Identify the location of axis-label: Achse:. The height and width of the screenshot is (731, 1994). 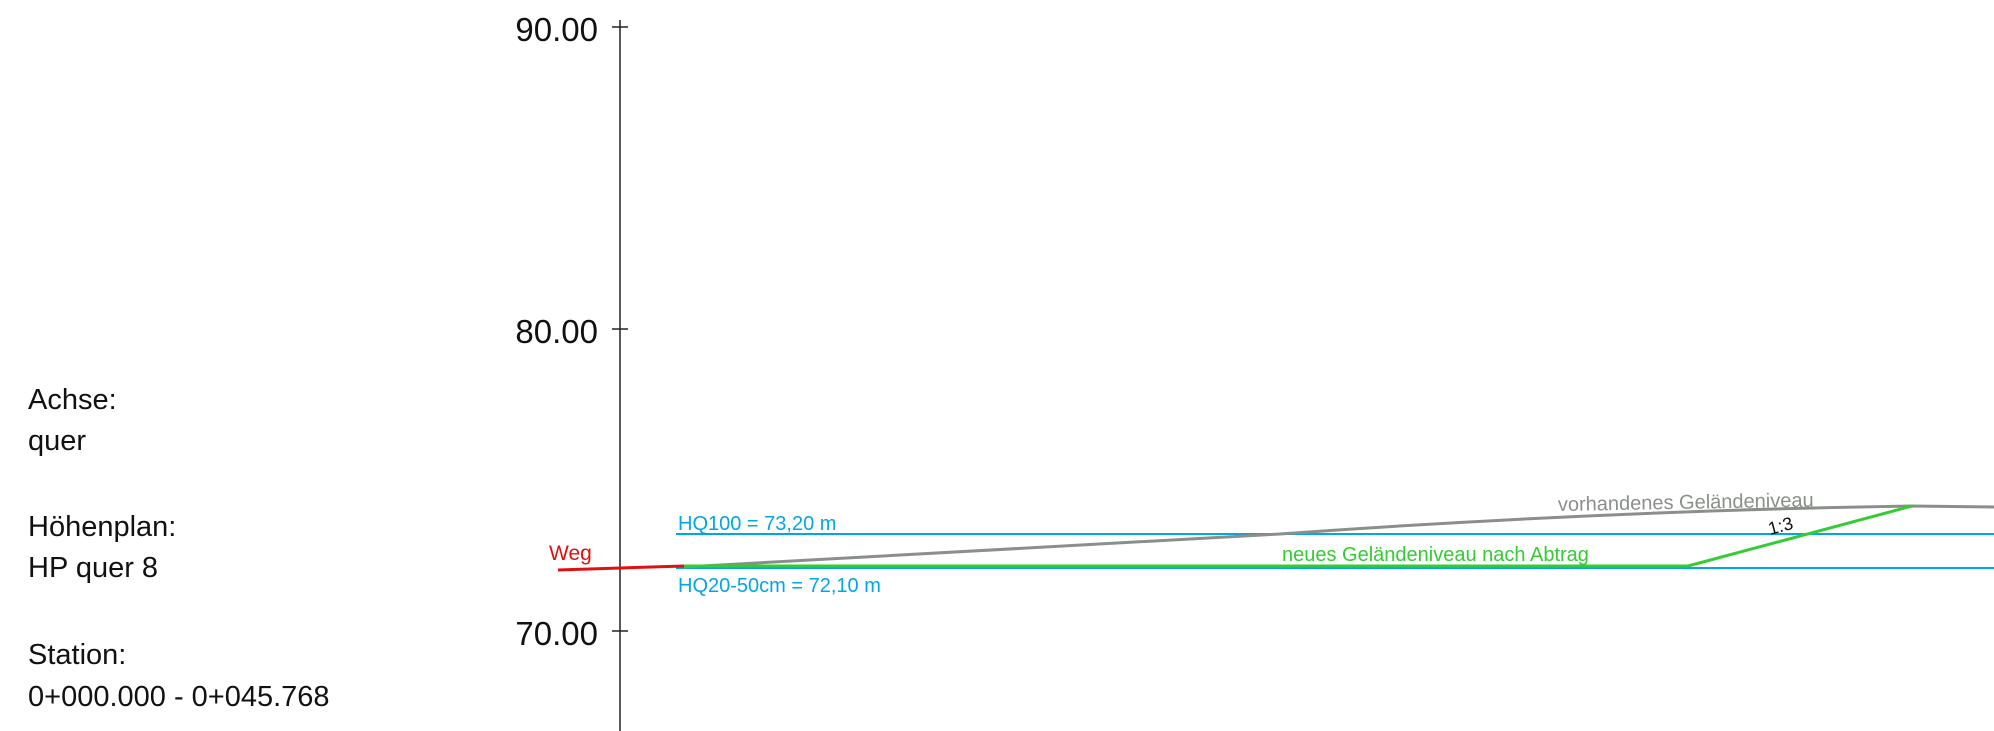
(72, 400).